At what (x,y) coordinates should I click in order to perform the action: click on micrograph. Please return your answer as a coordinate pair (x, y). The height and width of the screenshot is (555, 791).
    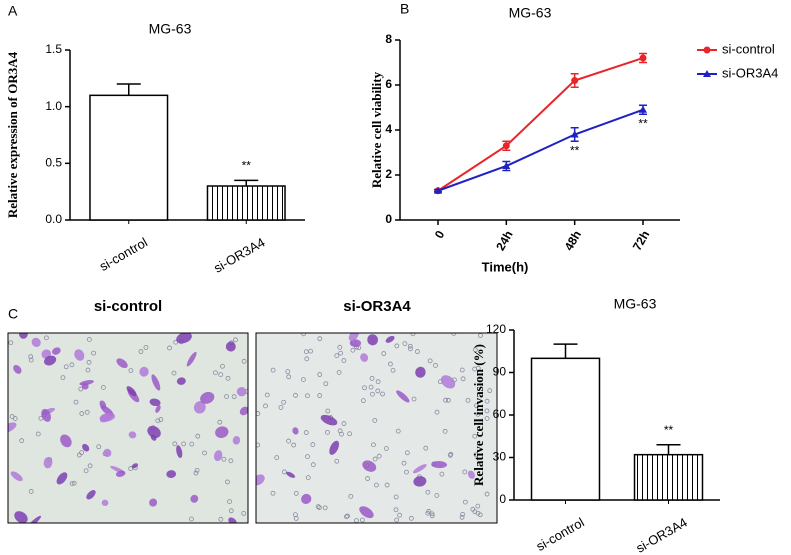
    Looking at the image, I should click on (376, 428).